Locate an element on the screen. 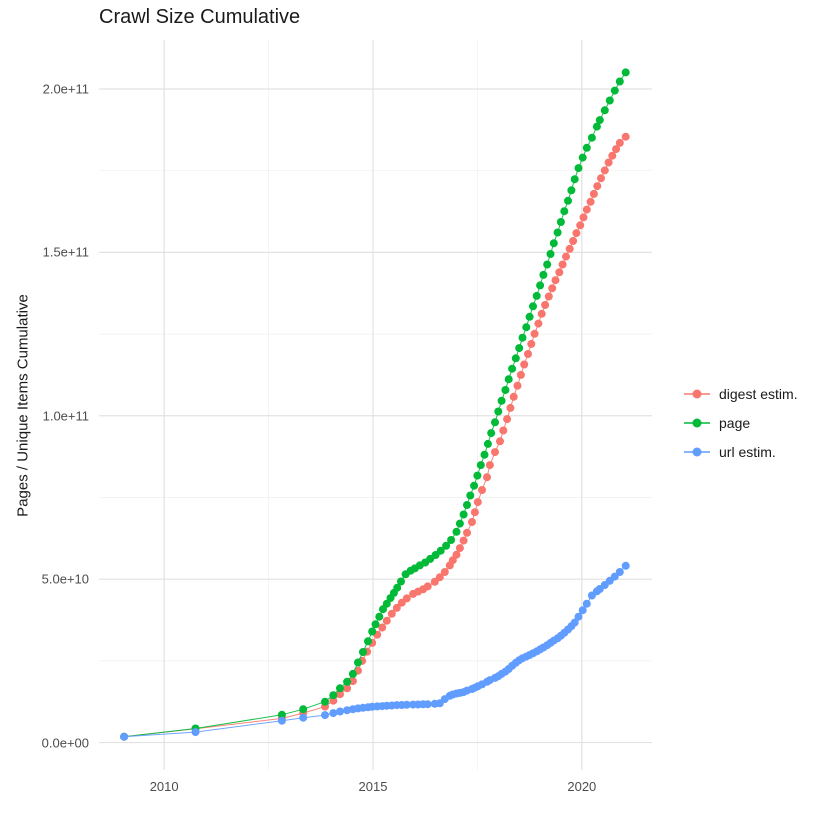 This screenshot has height=827, width=826. legend-label: url estim. is located at coordinates (747, 451).